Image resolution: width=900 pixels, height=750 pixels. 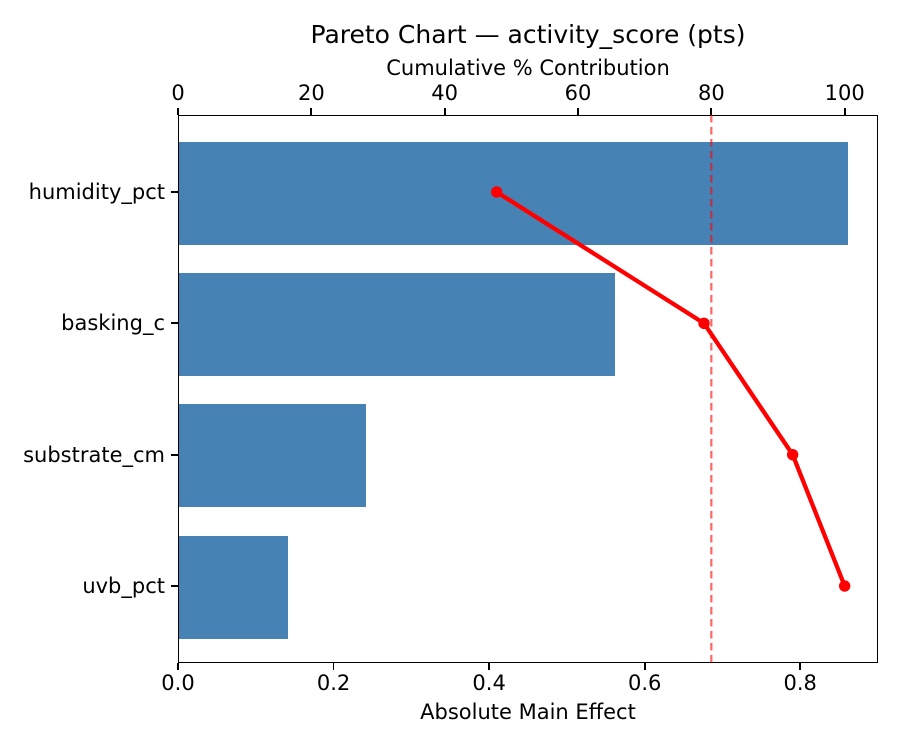 I want to click on bar-basking_c, so click(x=397, y=324).